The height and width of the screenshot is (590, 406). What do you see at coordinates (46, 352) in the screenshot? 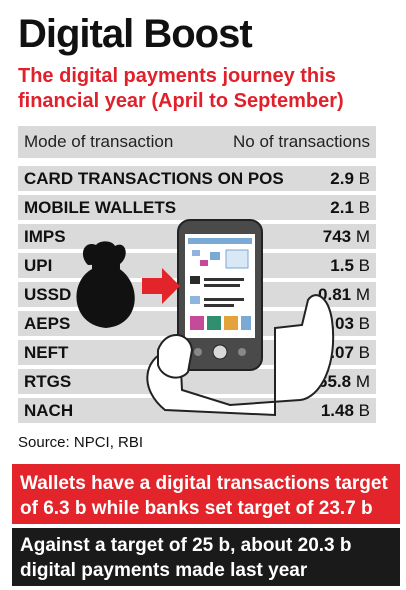
I see `row-mode-label: NEFT` at bounding box center [46, 352].